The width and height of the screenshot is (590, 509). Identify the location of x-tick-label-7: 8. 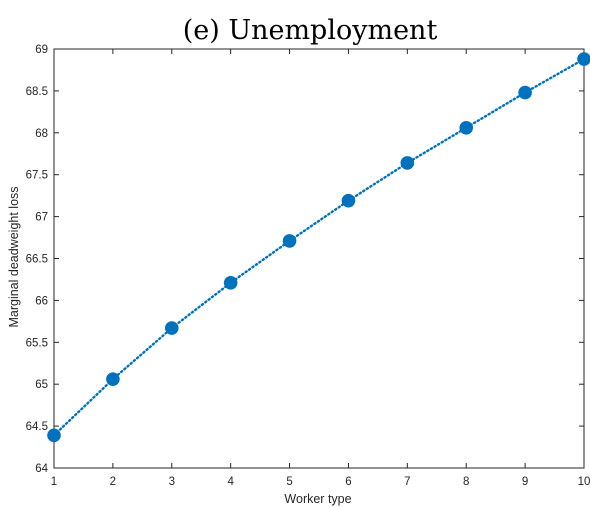
(466, 482).